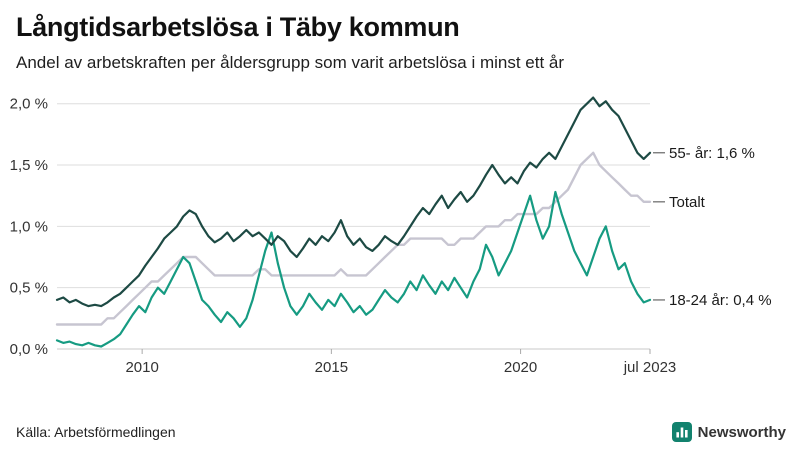 The image size is (800, 450). What do you see at coordinates (712, 153) in the screenshot?
I see `annotation-label: 55- år: 1,6 %` at bounding box center [712, 153].